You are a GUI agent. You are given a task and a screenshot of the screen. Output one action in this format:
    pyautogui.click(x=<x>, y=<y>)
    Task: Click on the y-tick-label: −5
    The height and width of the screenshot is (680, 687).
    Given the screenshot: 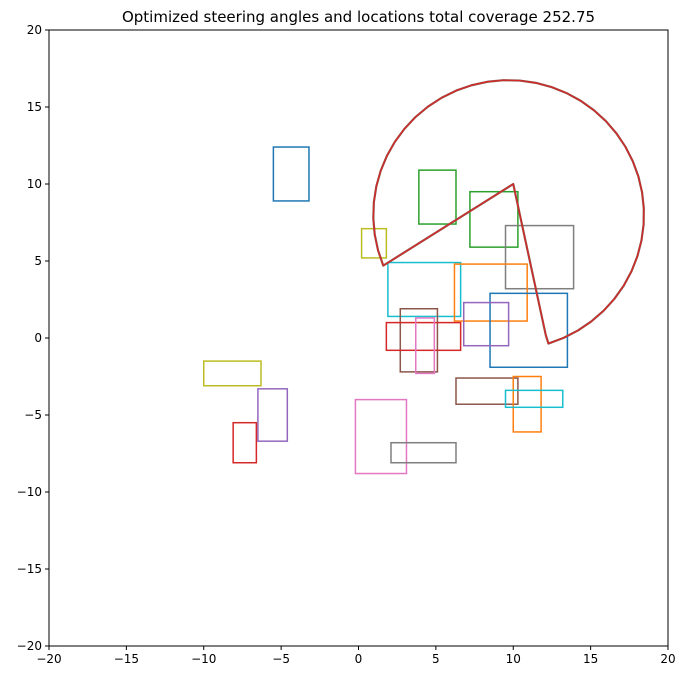 What is the action you would take?
    pyautogui.click(x=33, y=415)
    